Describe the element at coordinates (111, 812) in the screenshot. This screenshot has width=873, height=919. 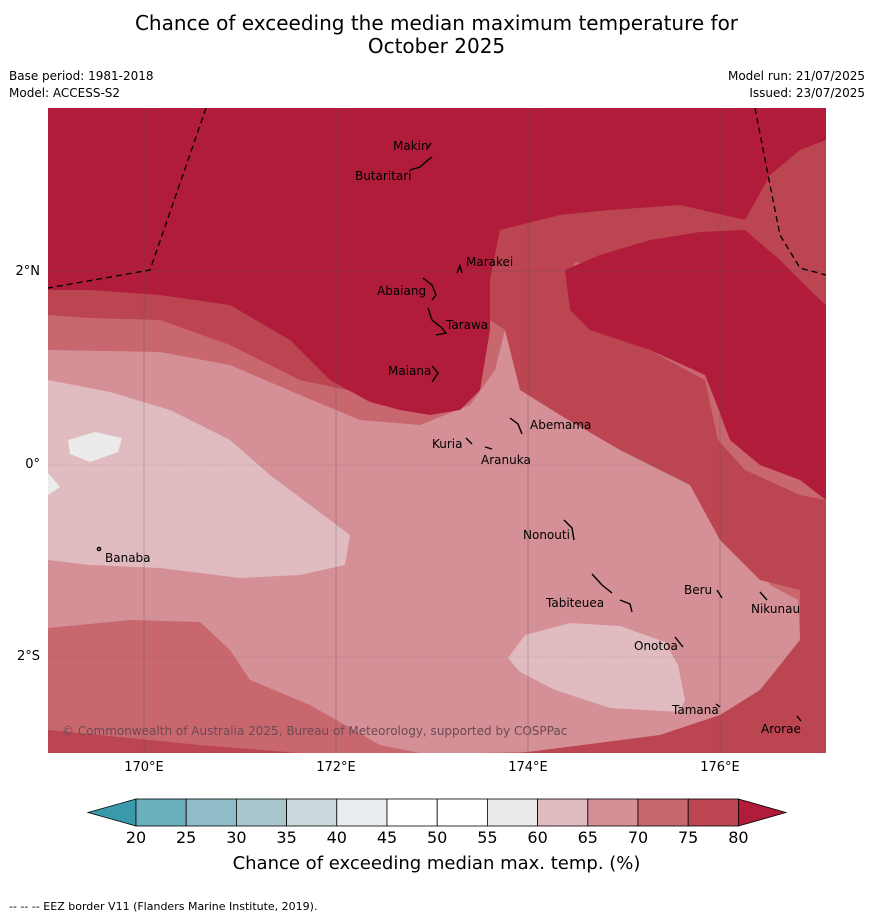
I see `colorbar-extend-low` at that location.